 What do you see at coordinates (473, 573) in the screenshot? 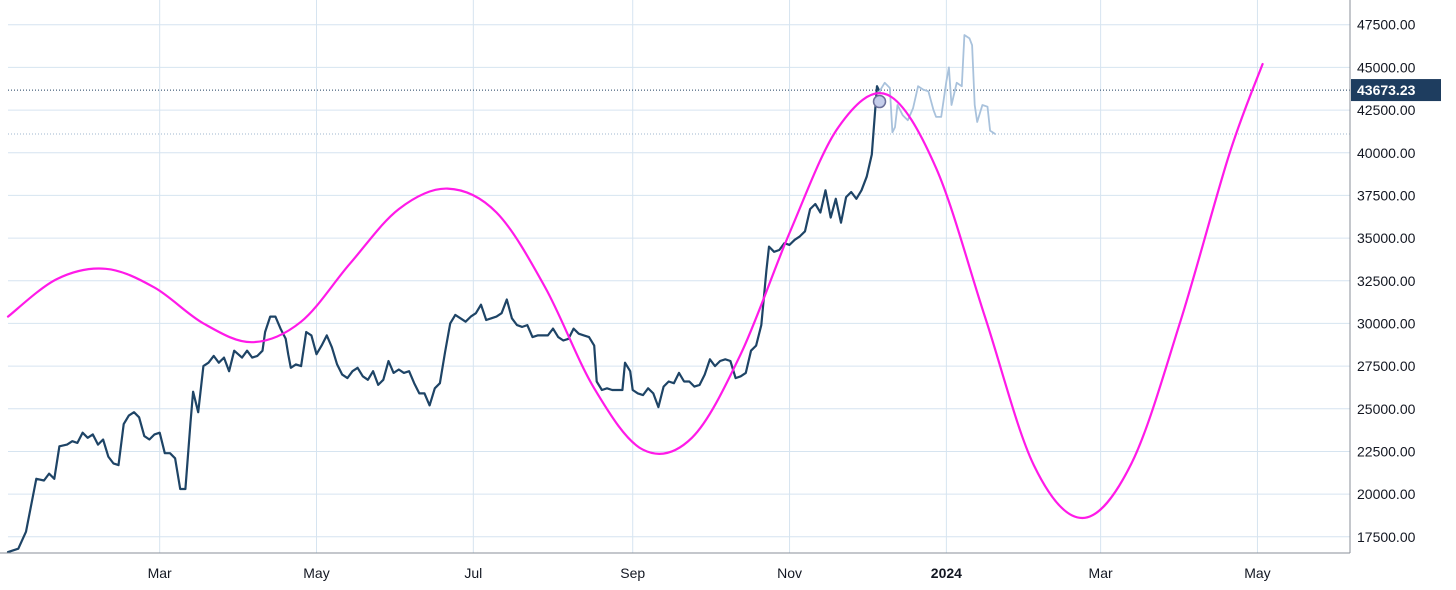
I see `x-tick-label: Jul` at bounding box center [473, 573].